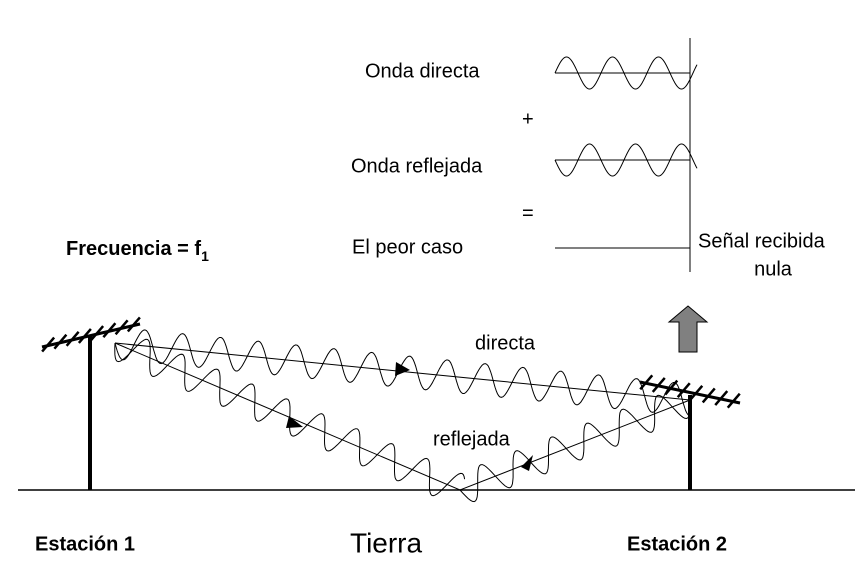 This screenshot has width=867, height=578. I want to click on frequency-label: Frecuencia = f1, so click(137, 250).